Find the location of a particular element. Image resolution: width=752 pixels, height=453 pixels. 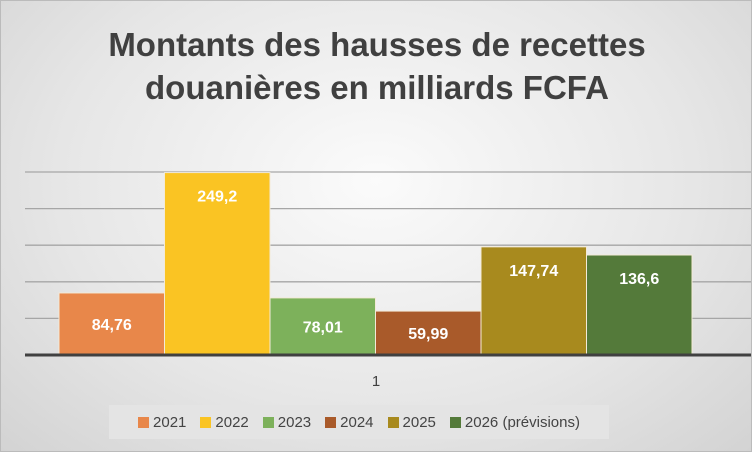

data-label: 59,99 is located at coordinates (428, 334).